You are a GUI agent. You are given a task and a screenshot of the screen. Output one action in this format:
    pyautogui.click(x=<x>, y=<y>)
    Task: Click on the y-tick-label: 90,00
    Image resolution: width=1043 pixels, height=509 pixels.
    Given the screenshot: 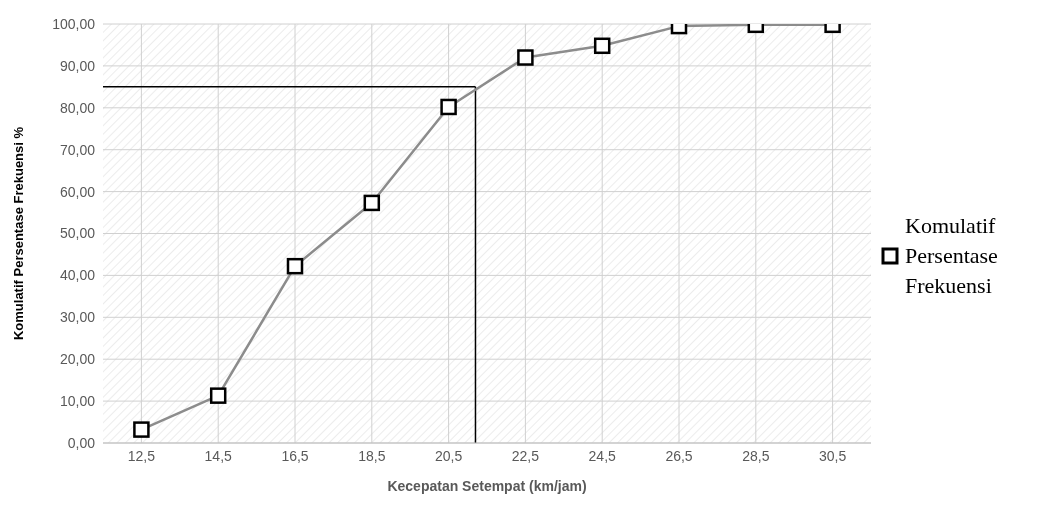 What is the action you would take?
    pyautogui.click(x=77, y=65)
    